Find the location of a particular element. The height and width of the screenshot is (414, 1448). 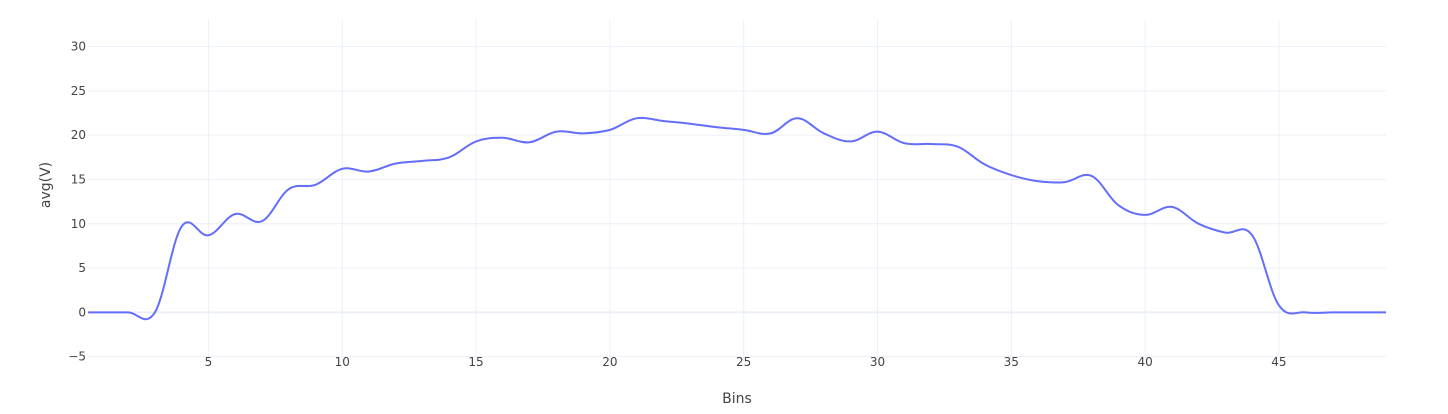

y-axis-title: avg(V) is located at coordinates (46, 185).